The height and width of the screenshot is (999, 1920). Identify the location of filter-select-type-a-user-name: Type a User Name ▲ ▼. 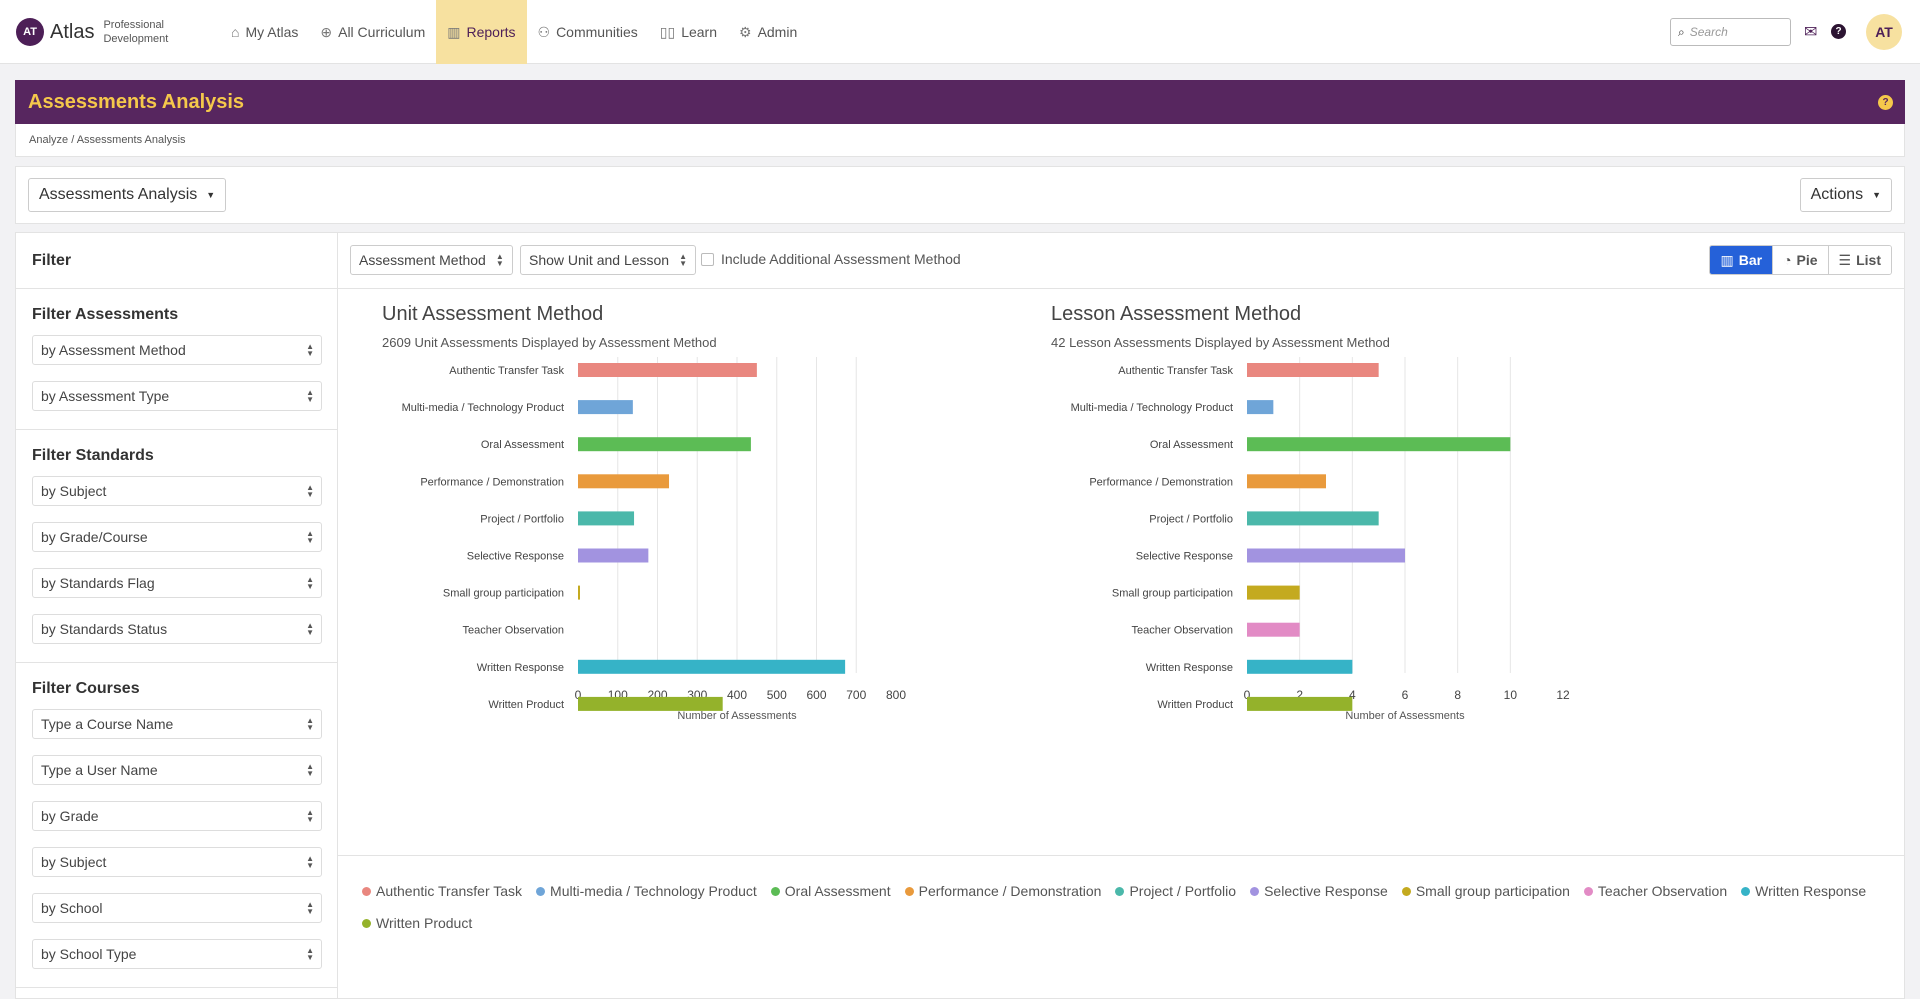
(177, 770).